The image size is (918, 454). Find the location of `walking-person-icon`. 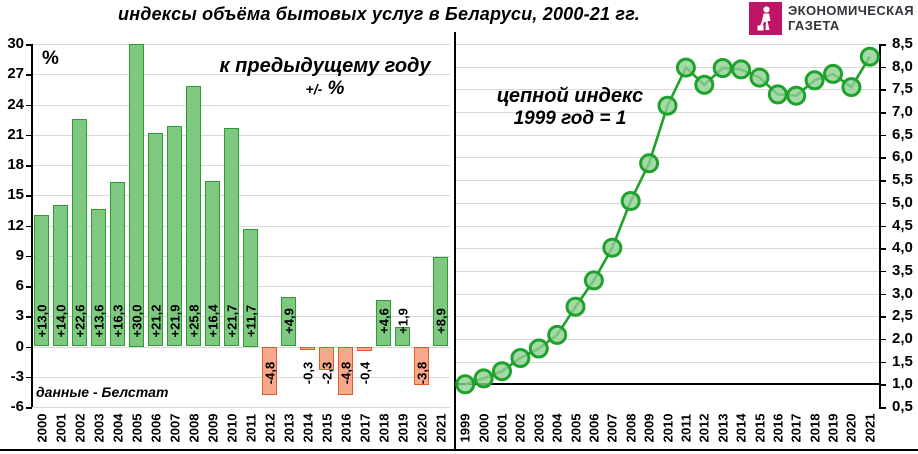

walking-person-icon is located at coordinates (765, 18).